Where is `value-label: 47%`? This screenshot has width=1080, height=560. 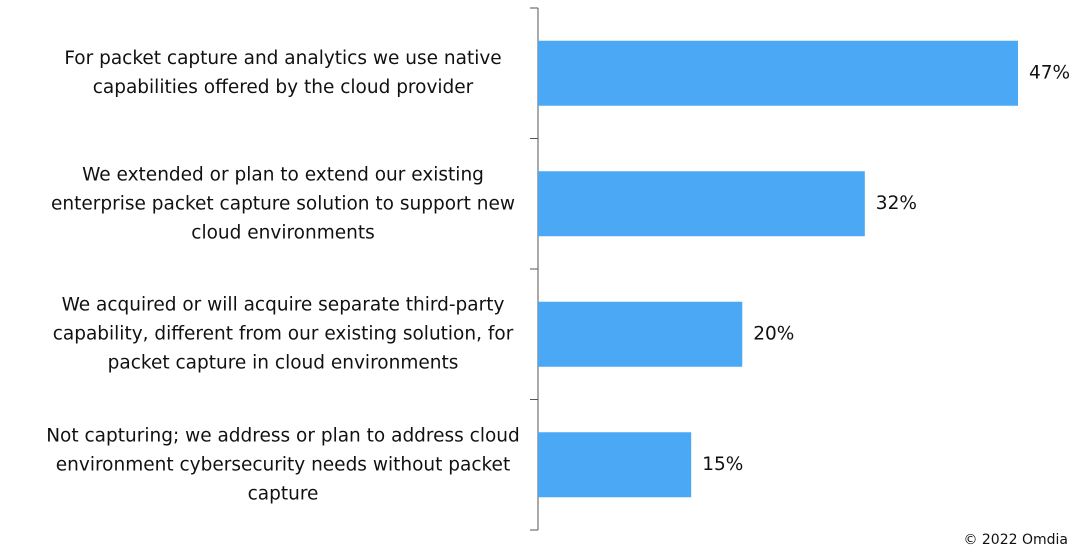 value-label: 47% is located at coordinates (1049, 72).